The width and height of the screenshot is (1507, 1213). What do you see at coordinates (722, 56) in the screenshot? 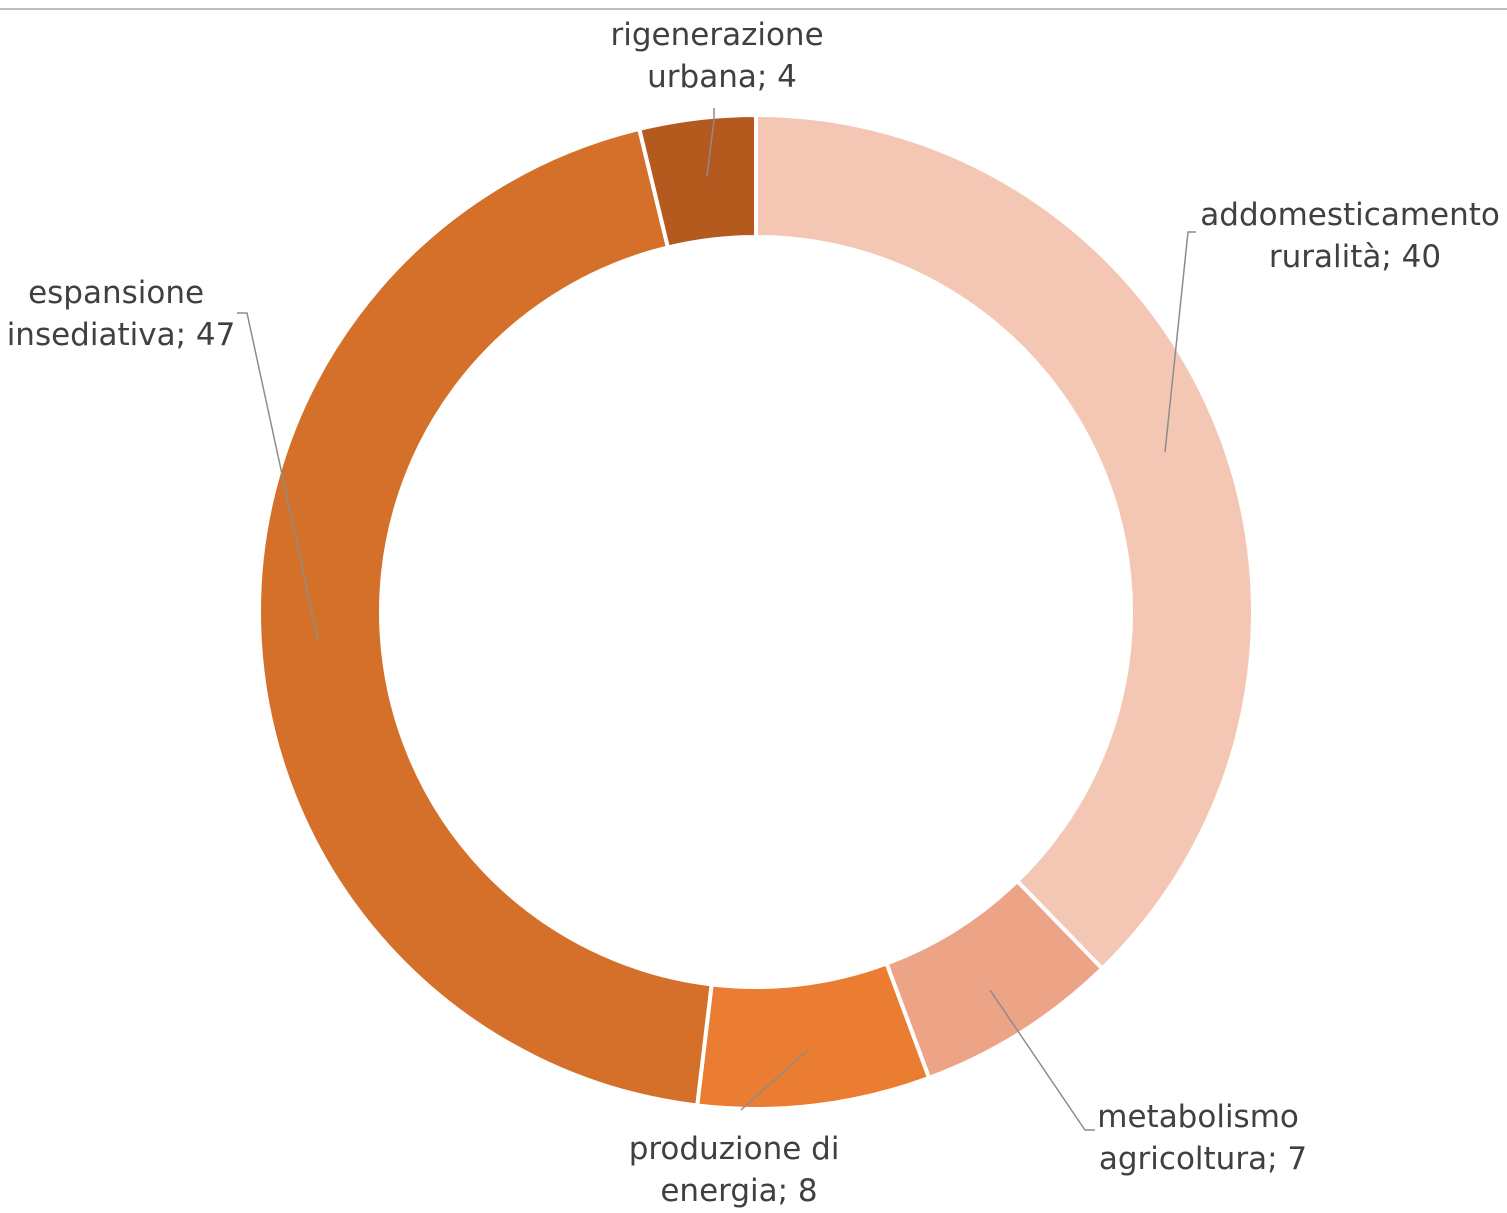
I see `data-label-rigenerazione: rigenerazione urbana; 4` at bounding box center [722, 56].